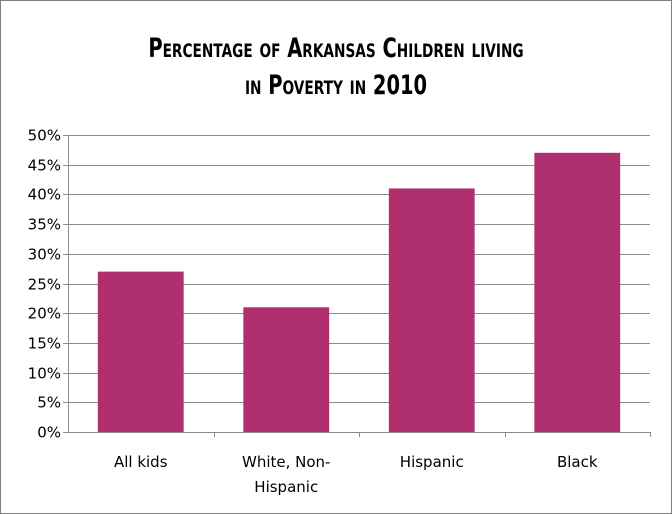  I want to click on y-tick-label: 0%, so click(49, 433).